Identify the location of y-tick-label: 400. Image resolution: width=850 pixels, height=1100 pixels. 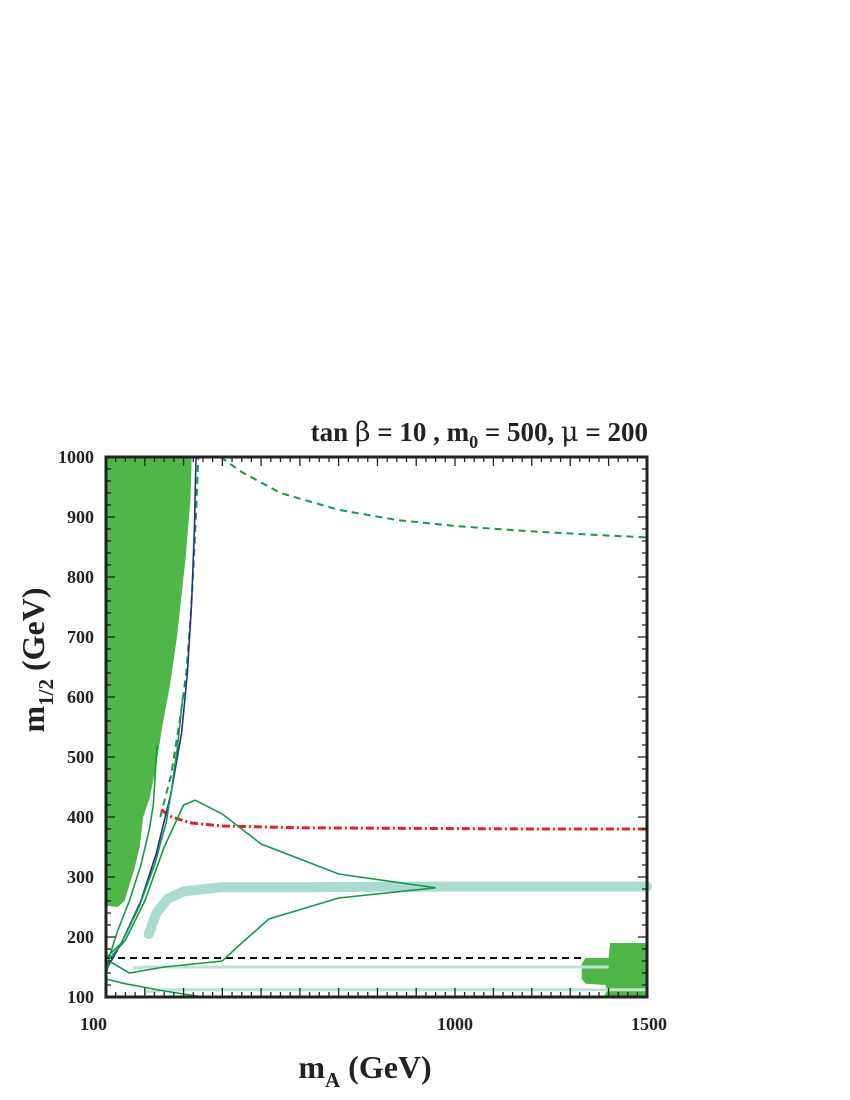
(80, 817).